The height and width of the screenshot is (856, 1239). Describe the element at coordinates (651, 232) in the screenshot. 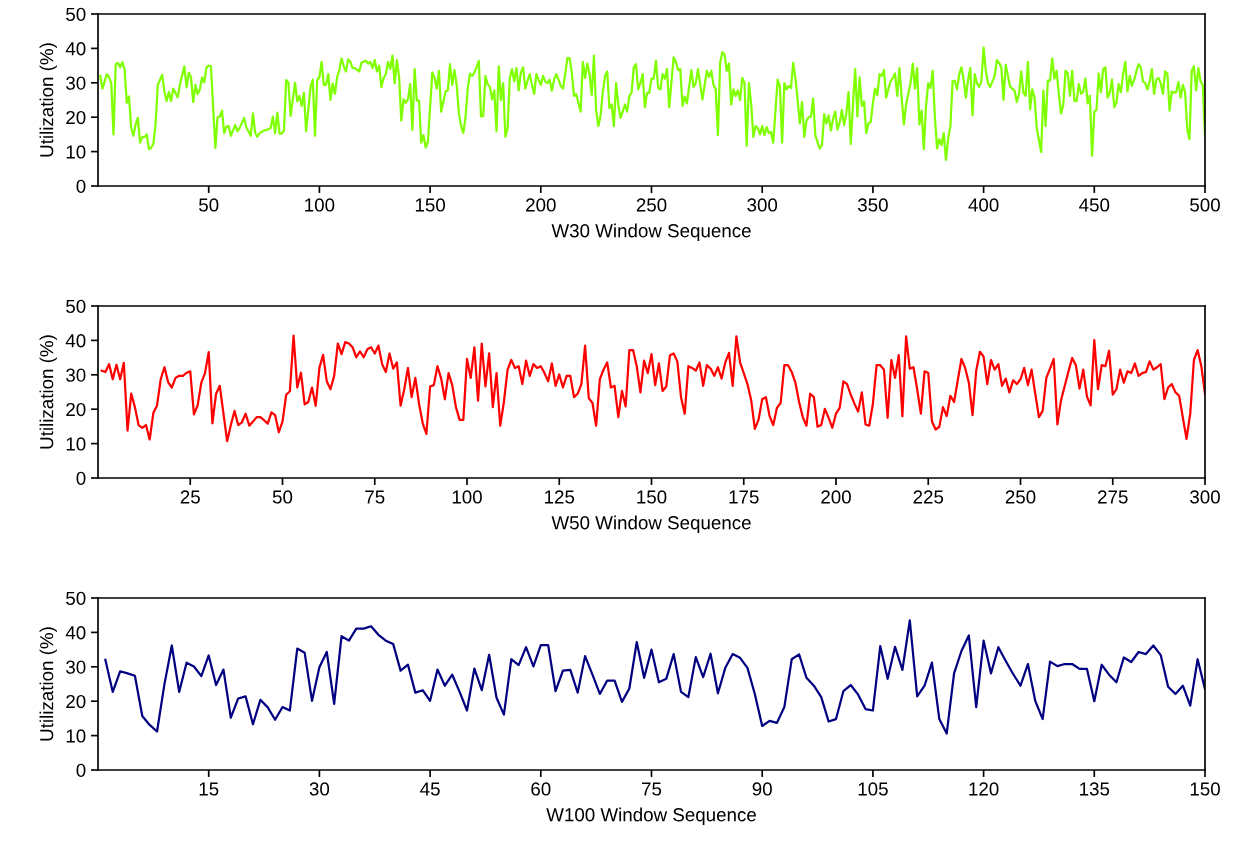

I see `x-axis-title: W30 Window Sequence` at that location.